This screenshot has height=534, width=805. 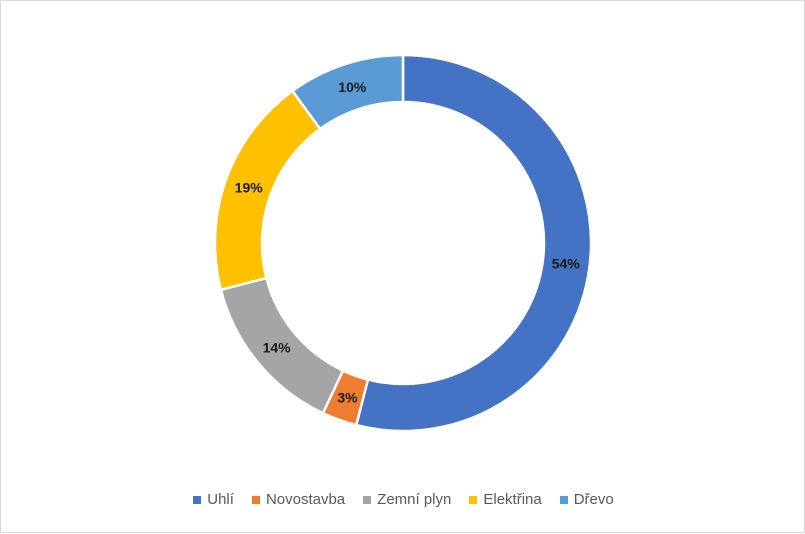 What do you see at coordinates (352, 87) in the screenshot?
I see `data-label-drevo: 10%` at bounding box center [352, 87].